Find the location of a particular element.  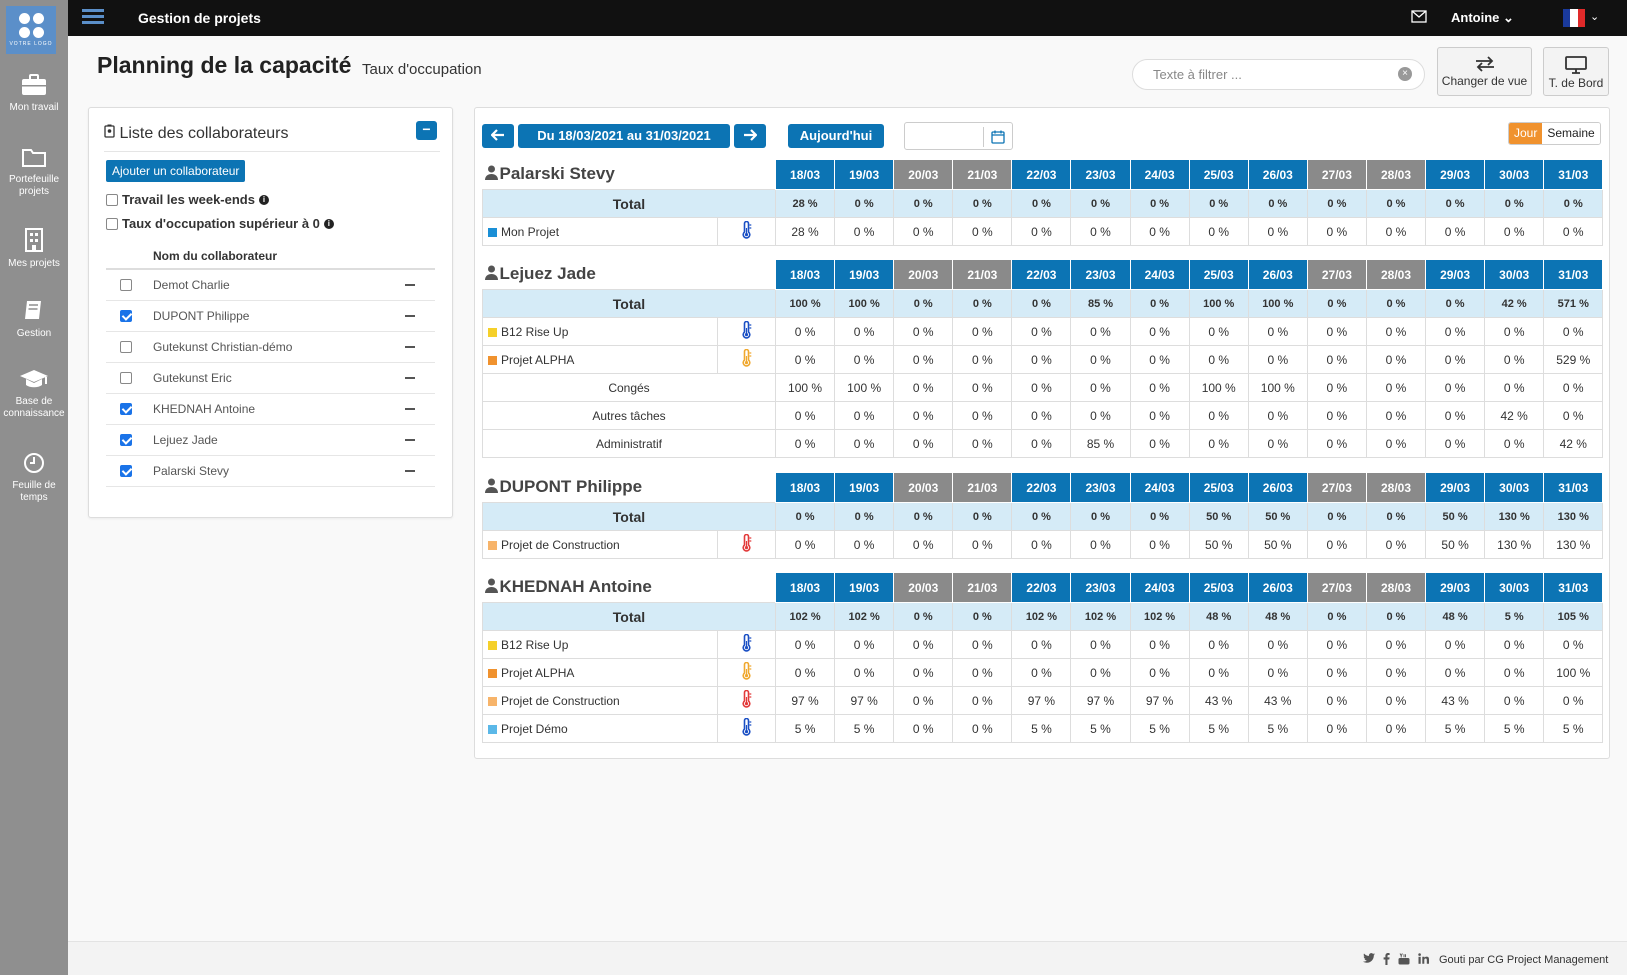

project-name: Mon Projet is located at coordinates (600, 231).